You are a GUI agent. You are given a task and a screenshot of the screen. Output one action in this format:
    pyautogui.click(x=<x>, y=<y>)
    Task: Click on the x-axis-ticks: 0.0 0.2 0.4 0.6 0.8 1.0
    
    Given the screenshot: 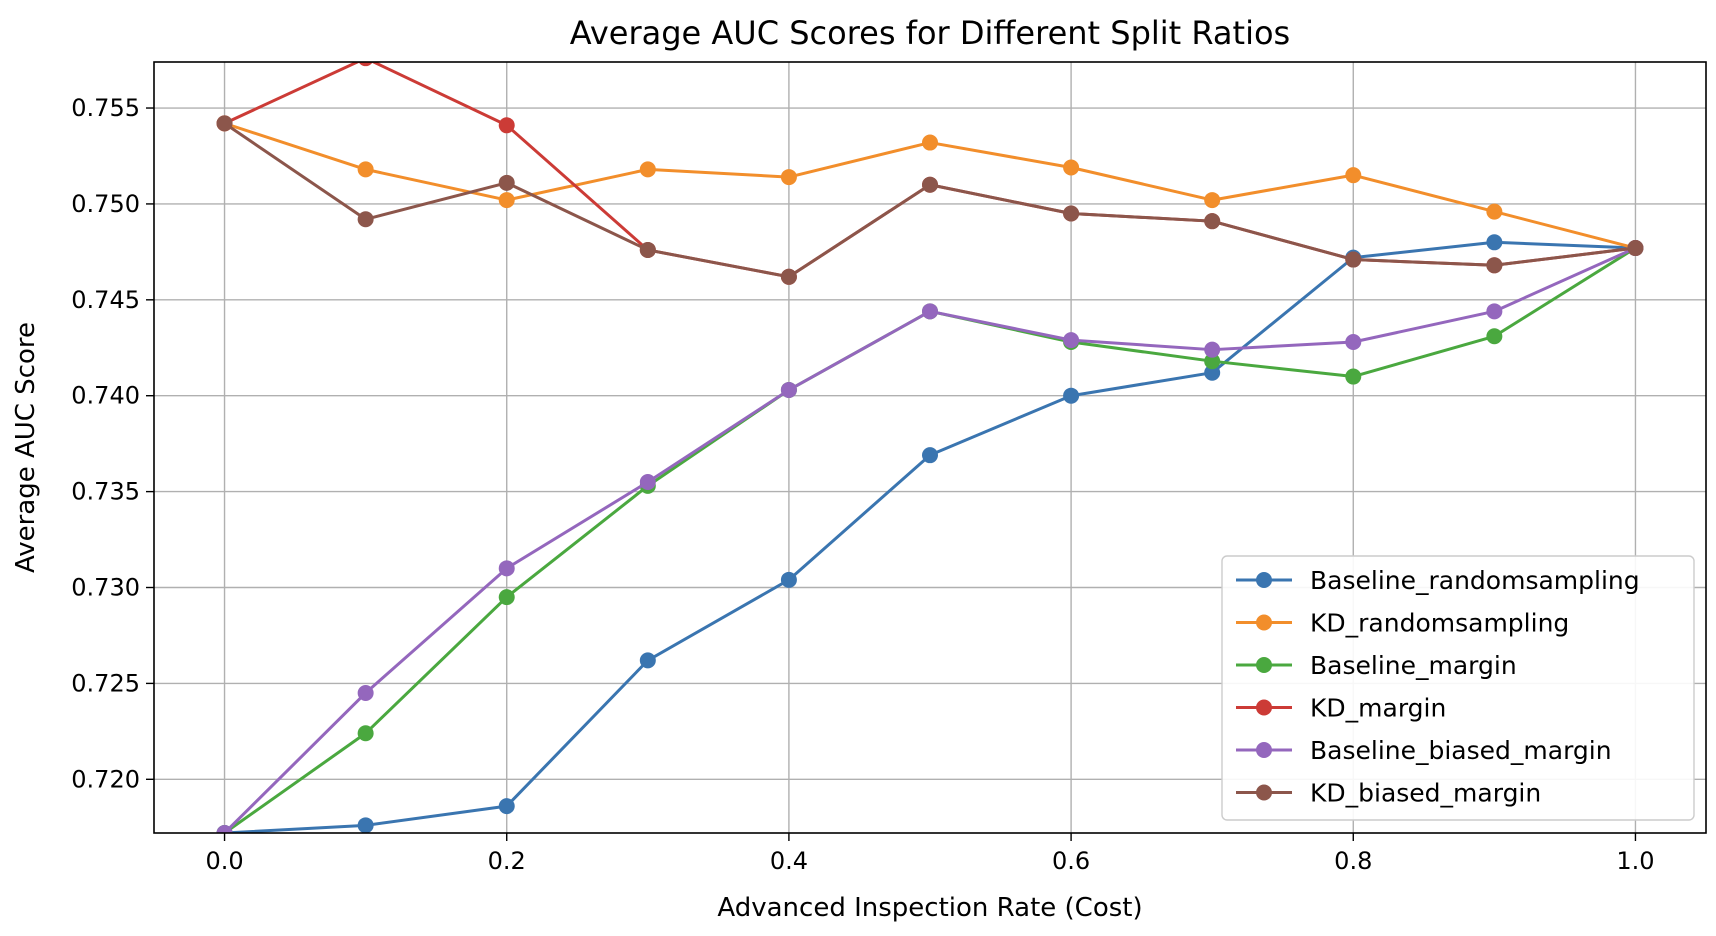 What is the action you would take?
    pyautogui.click(x=930, y=854)
    